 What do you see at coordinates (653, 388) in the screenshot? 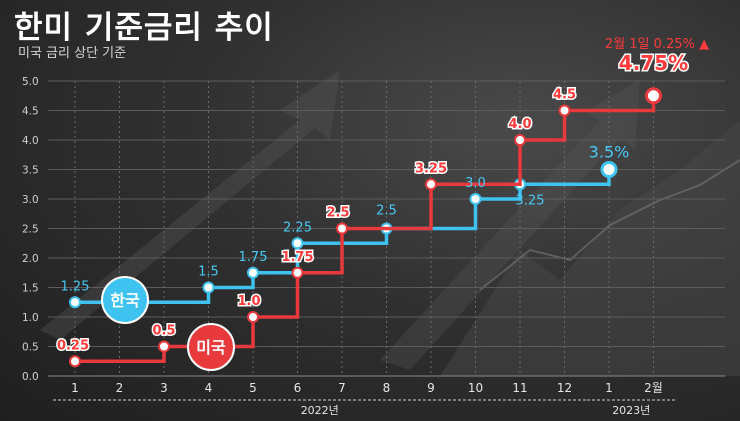
I see `x-tick-label: 2월` at bounding box center [653, 388].